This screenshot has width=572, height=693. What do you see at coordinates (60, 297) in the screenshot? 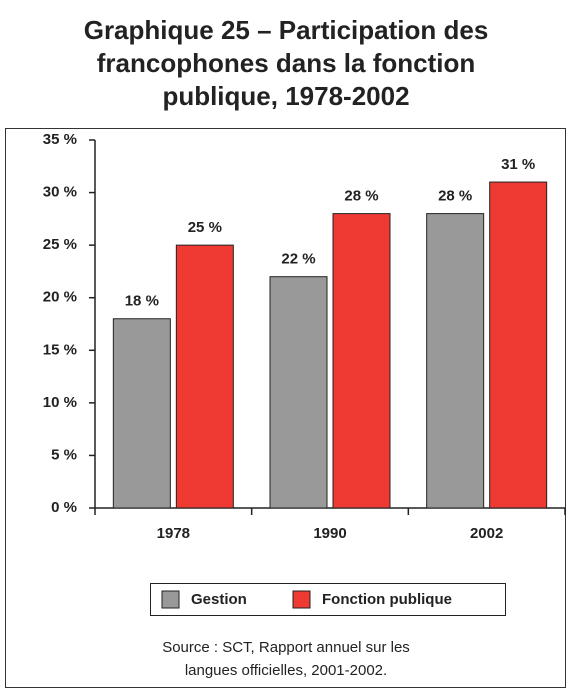
I see `y-tick-label: 20 %` at bounding box center [60, 297].